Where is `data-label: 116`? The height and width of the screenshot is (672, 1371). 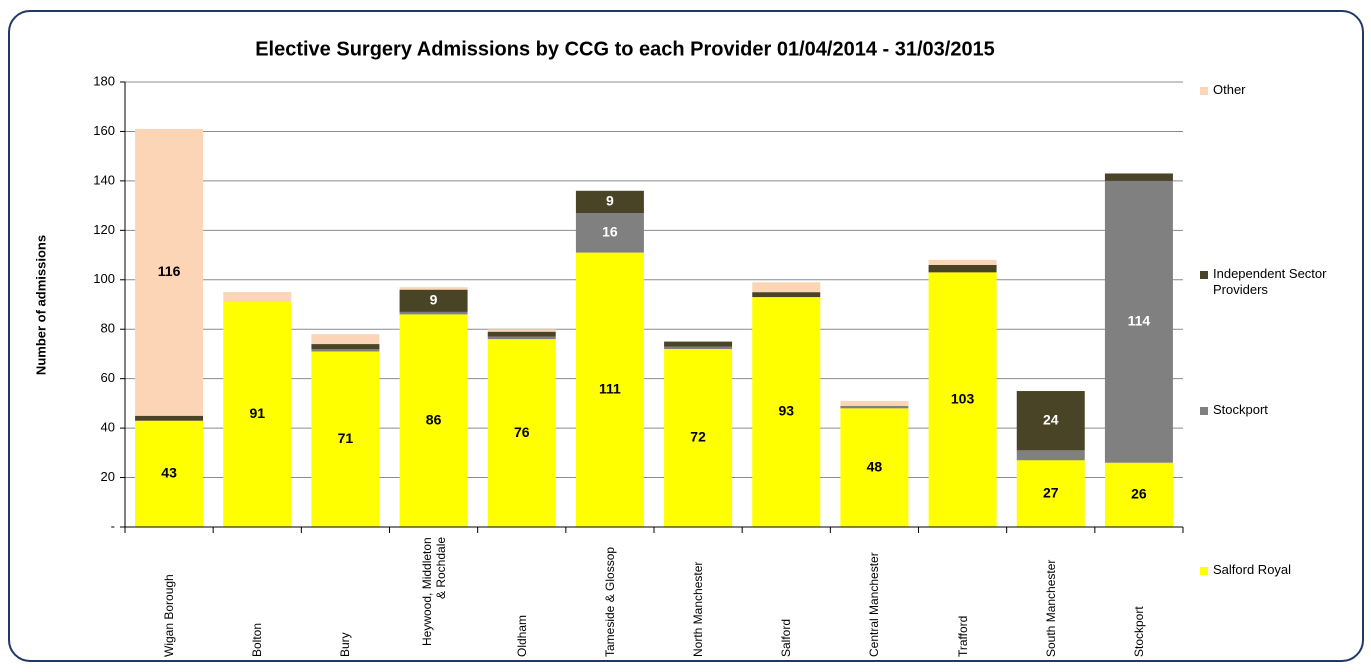 data-label: 116 is located at coordinates (169, 271).